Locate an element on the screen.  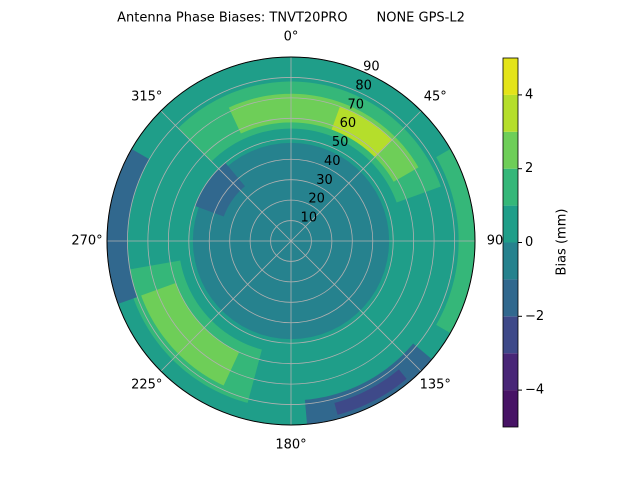
radial-tick-label: 90 is located at coordinates (371, 67).